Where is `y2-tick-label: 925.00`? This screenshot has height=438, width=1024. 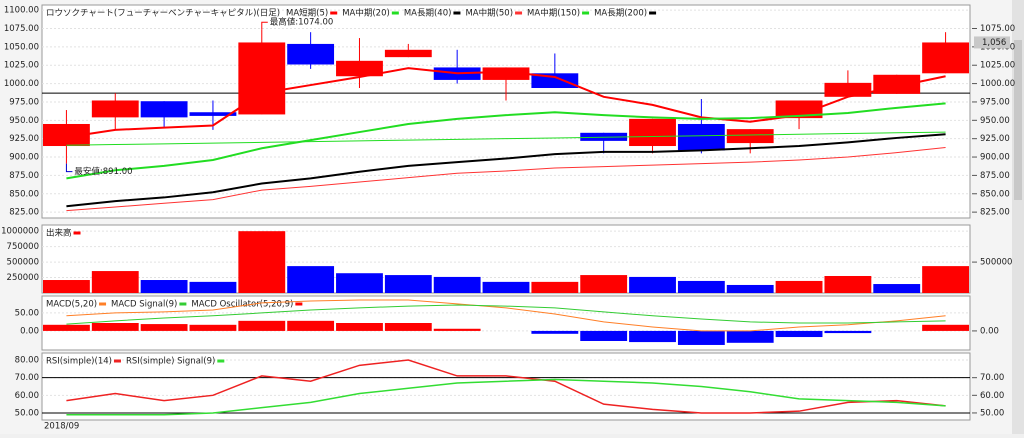 y2-tick-label: 925.00 is located at coordinates (995, 139).